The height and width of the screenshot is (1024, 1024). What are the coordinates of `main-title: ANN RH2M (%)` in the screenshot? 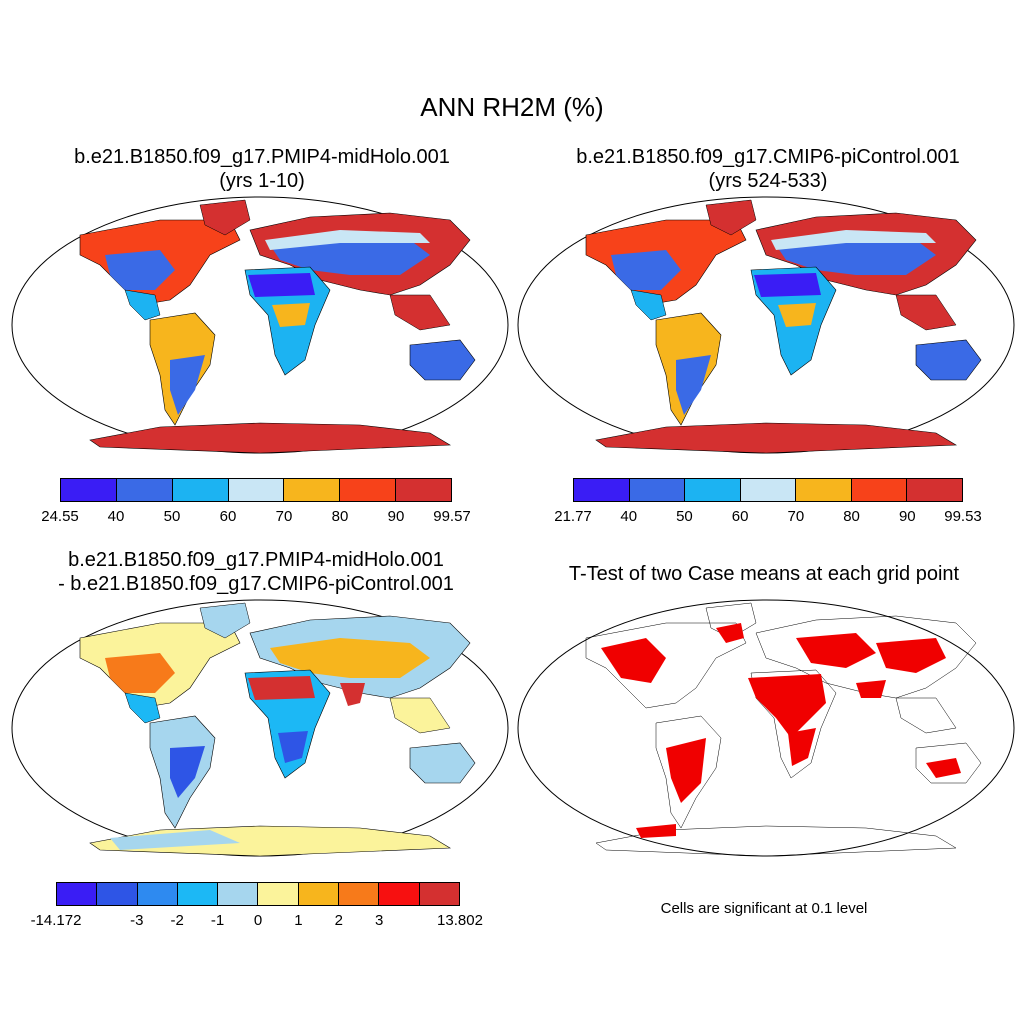 It's located at (512, 107).